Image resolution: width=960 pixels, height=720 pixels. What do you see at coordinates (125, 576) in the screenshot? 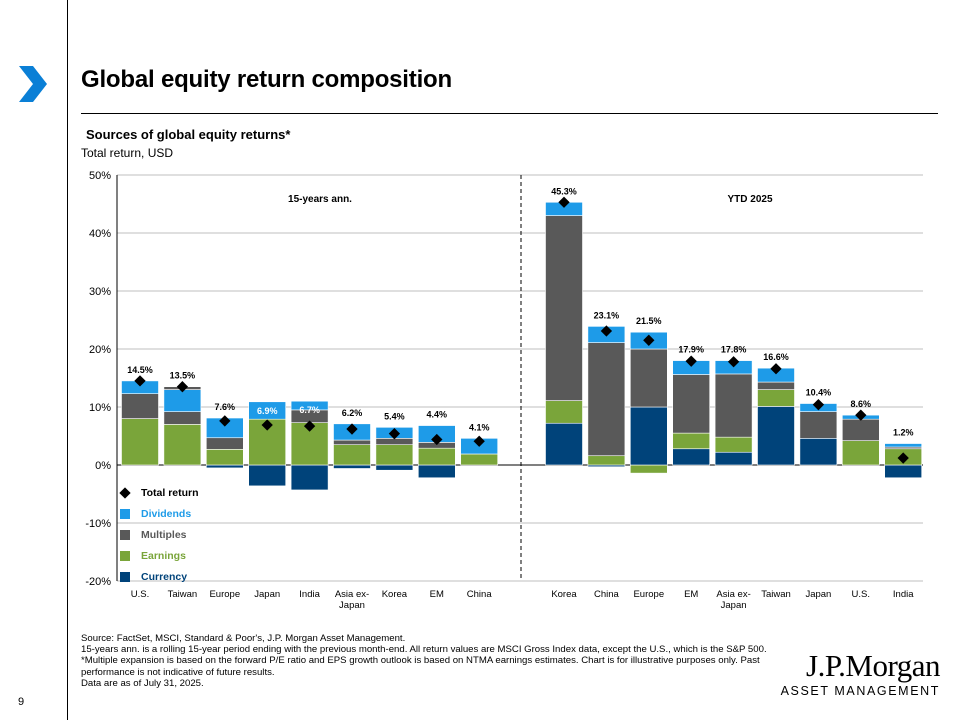
I see `currency-swatch-icon` at bounding box center [125, 576].